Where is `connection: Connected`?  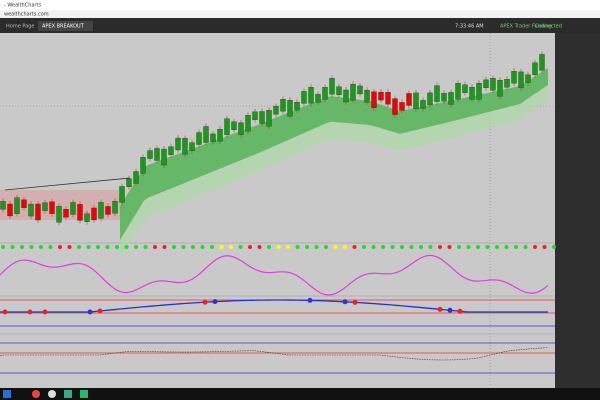
connection: Connected is located at coordinates (548, 27).